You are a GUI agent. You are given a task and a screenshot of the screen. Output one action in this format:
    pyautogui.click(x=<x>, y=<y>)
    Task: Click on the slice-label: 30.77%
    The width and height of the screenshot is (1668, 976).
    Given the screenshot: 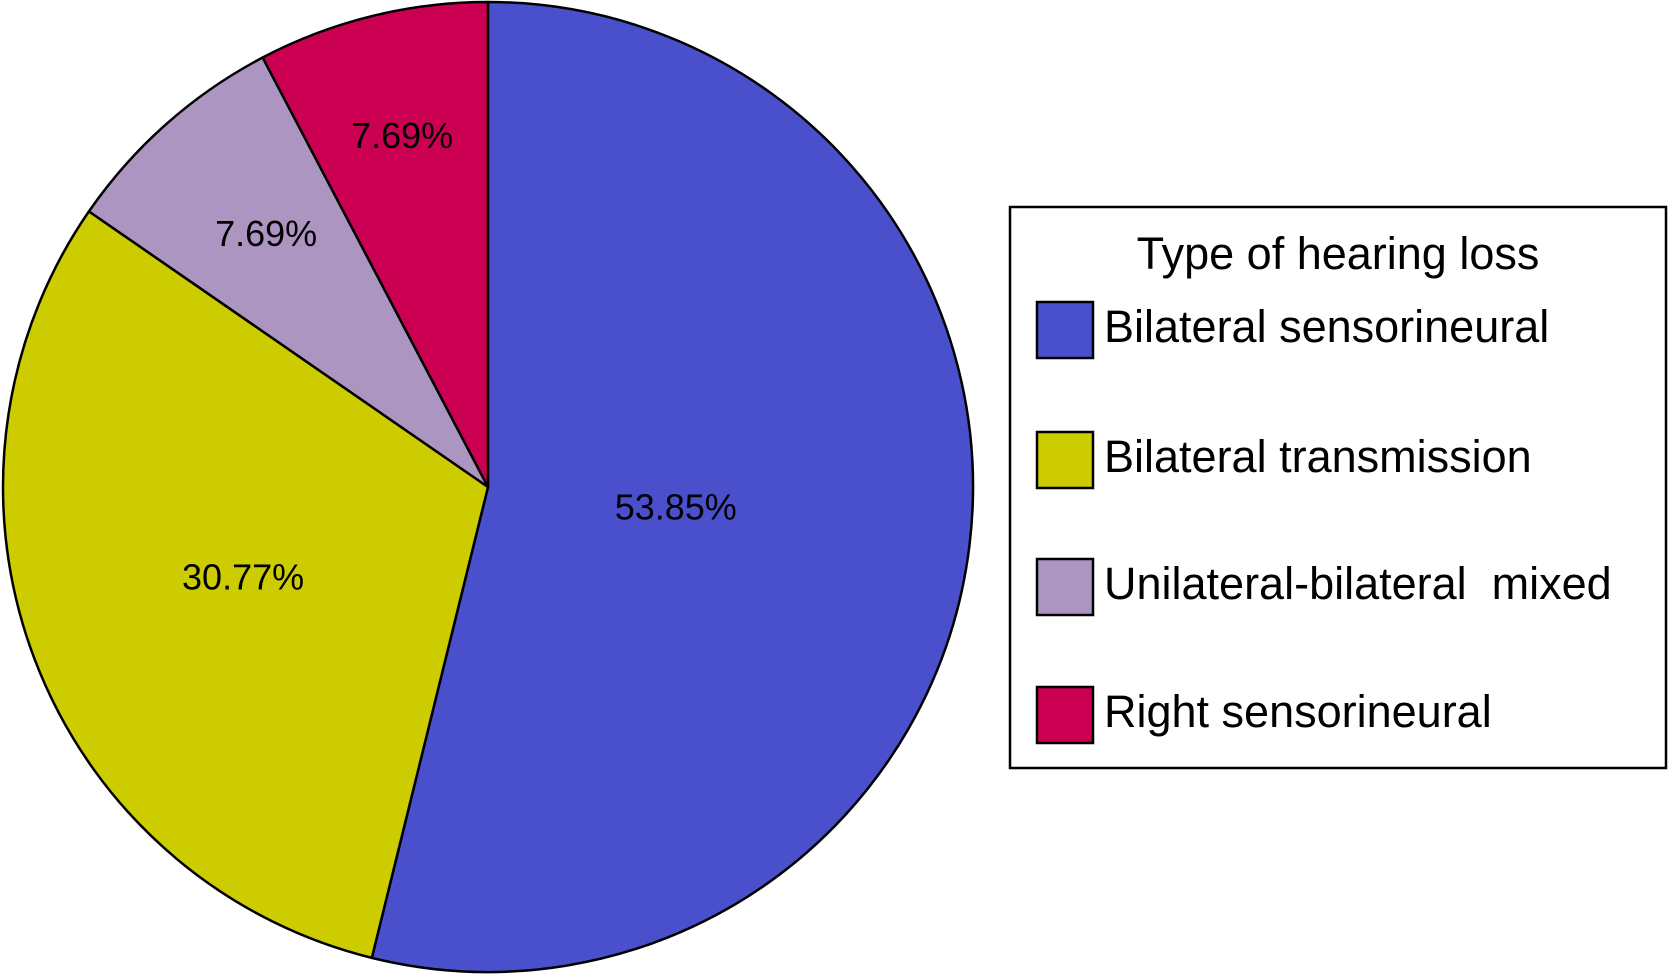 What is the action you would take?
    pyautogui.click(x=243, y=576)
    